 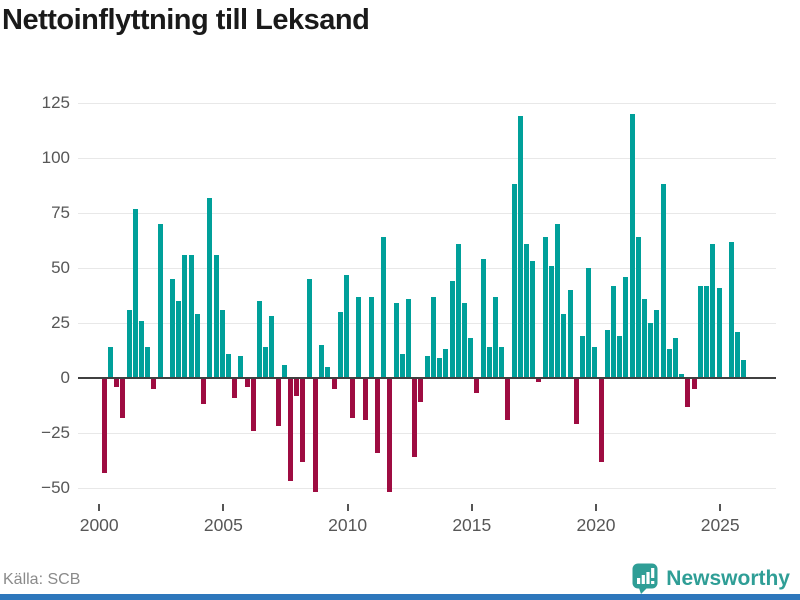 What do you see at coordinates (576, 401) in the screenshot?
I see `bar-2019-q1` at bounding box center [576, 401].